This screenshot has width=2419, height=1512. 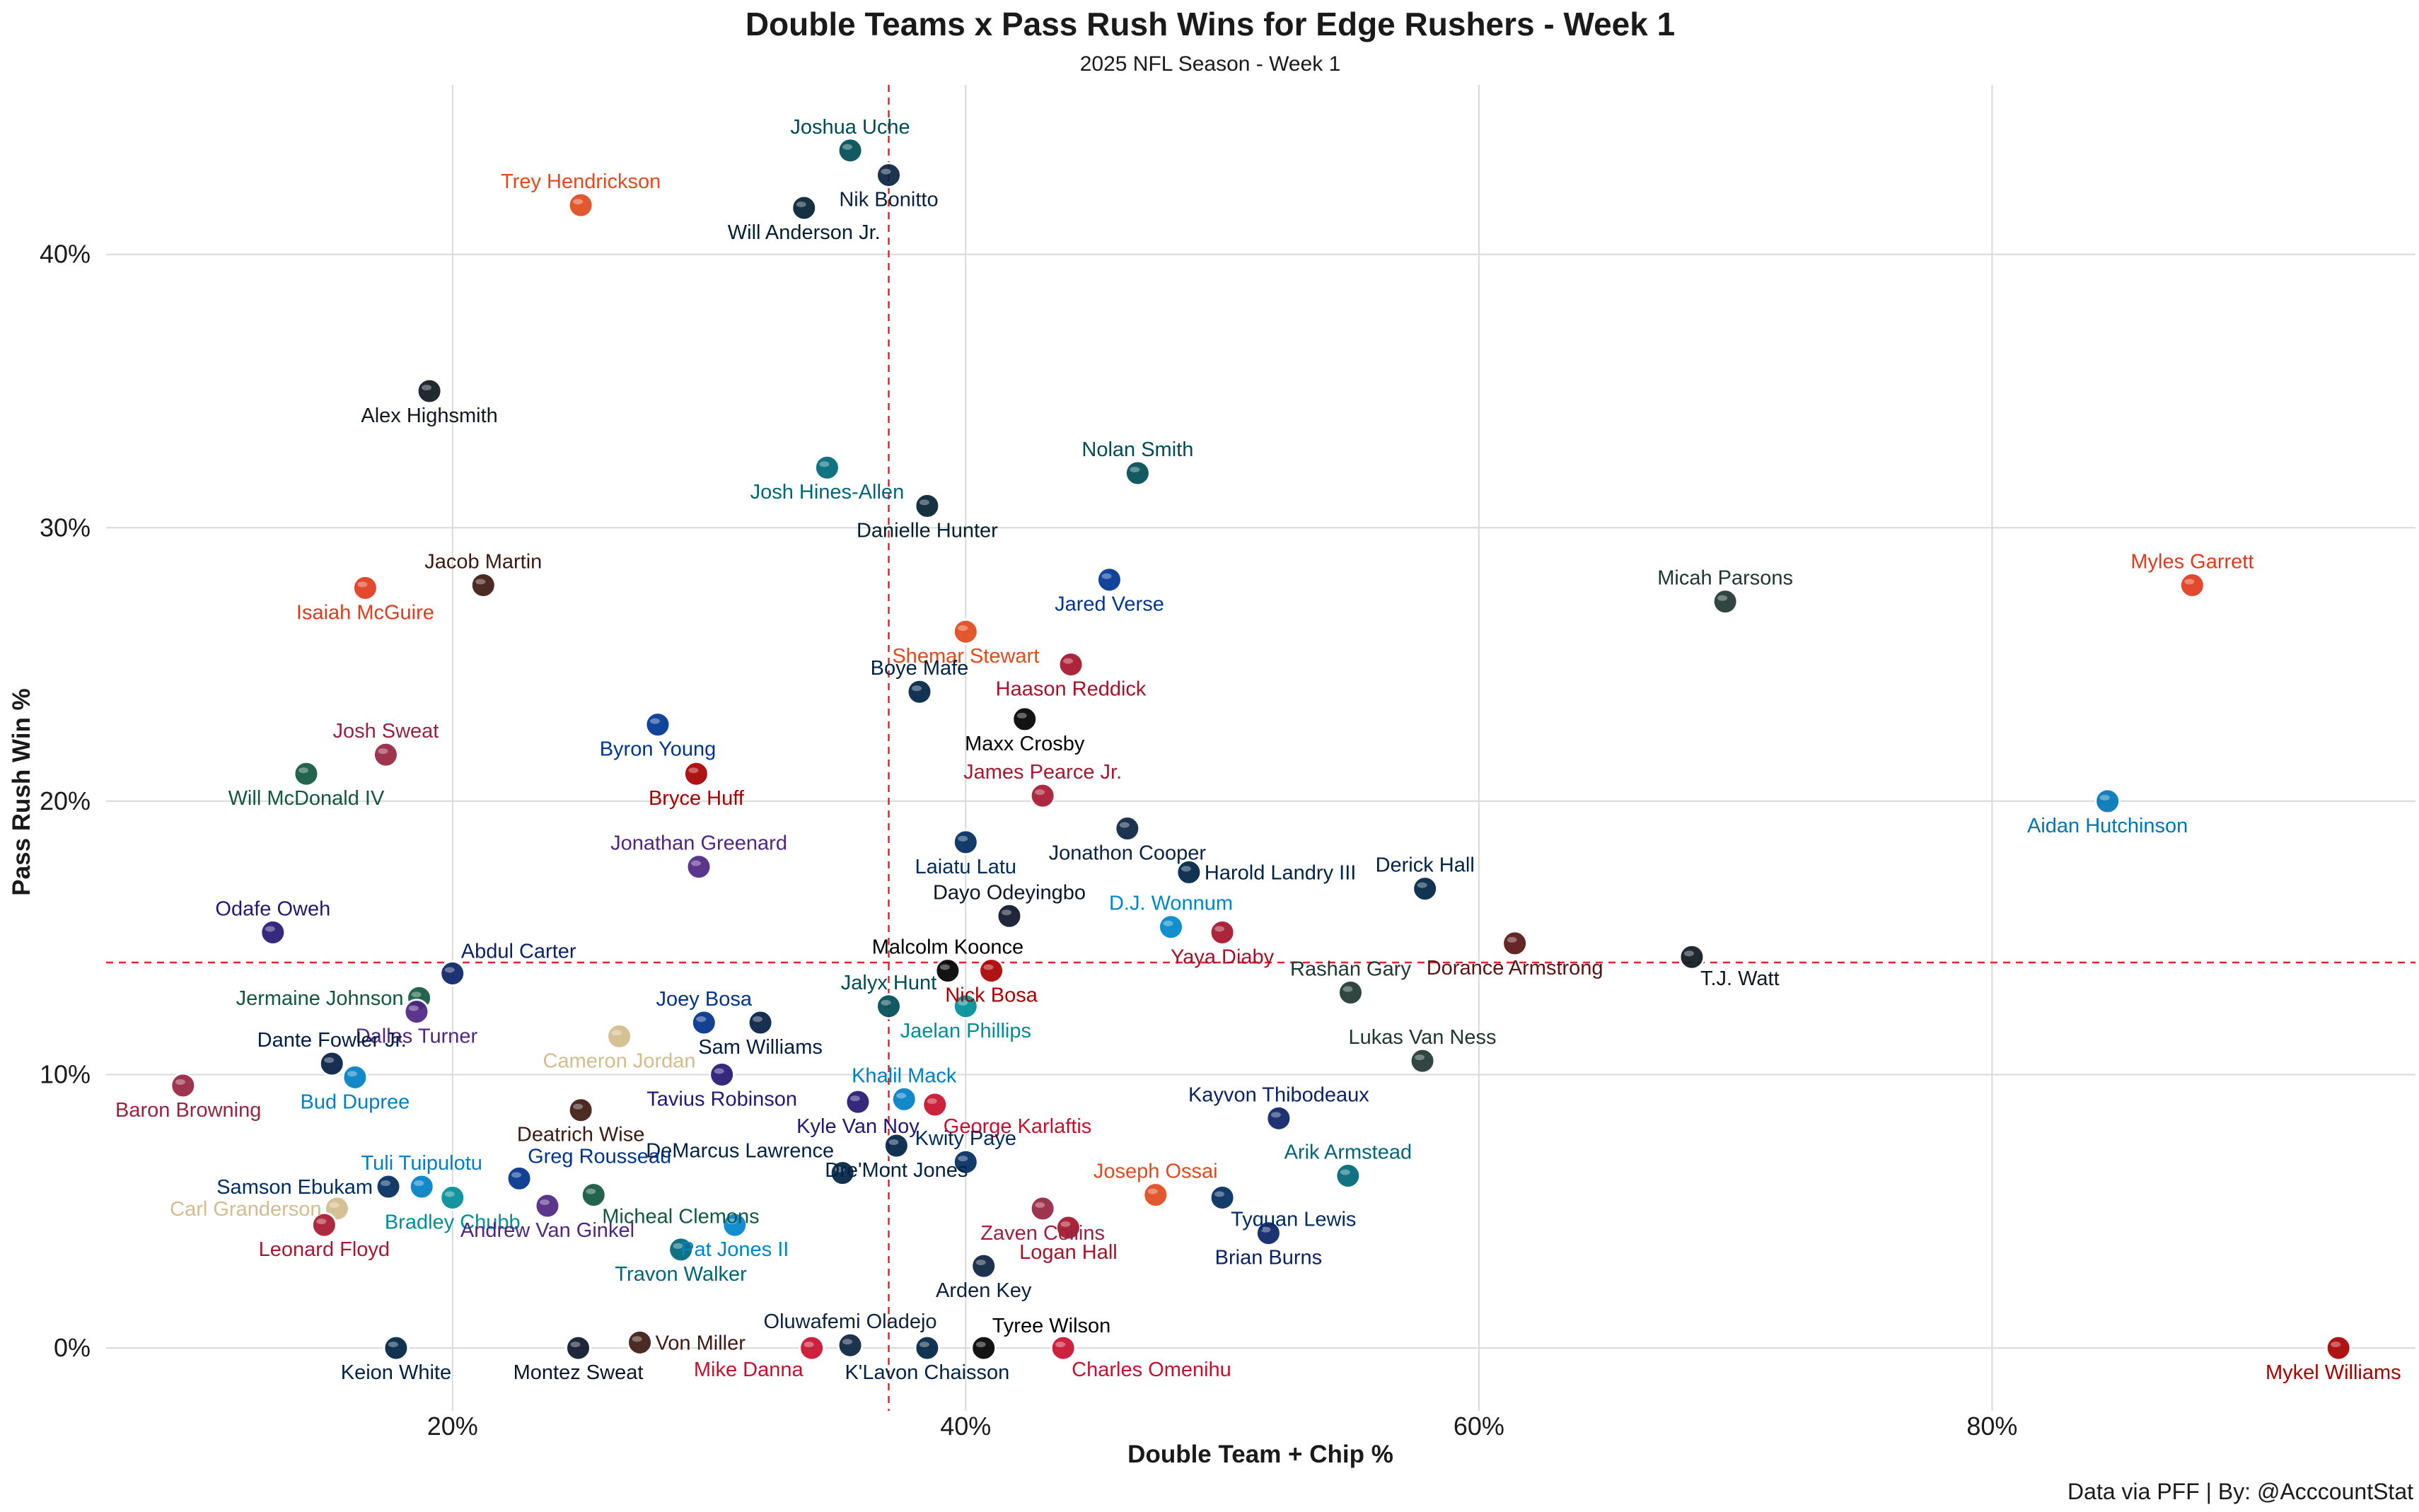 I want to click on player-label: Will McDonald IV, so click(x=307, y=798).